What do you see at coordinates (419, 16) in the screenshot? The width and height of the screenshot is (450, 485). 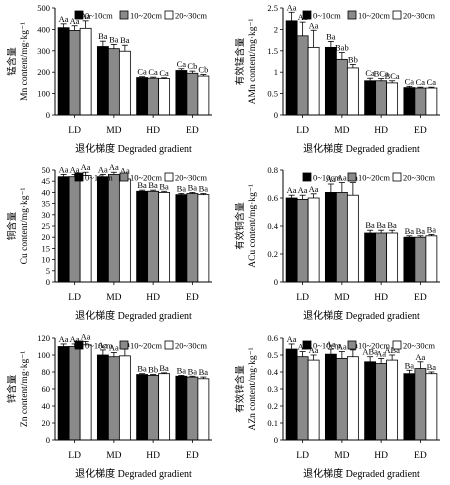 I see `legend-label: 20~30cm` at bounding box center [419, 16].